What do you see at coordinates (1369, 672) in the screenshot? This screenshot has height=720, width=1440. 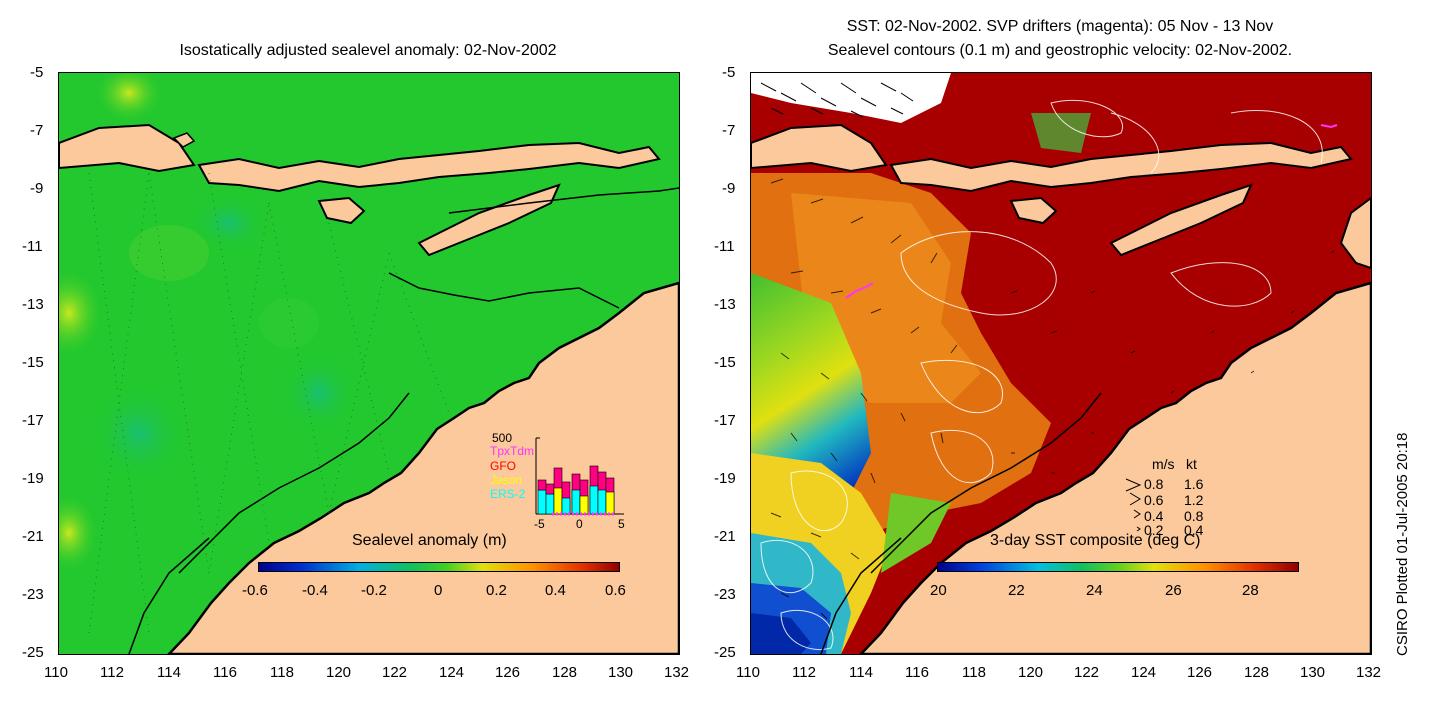 I see `right-lon-tick: 132` at bounding box center [1369, 672].